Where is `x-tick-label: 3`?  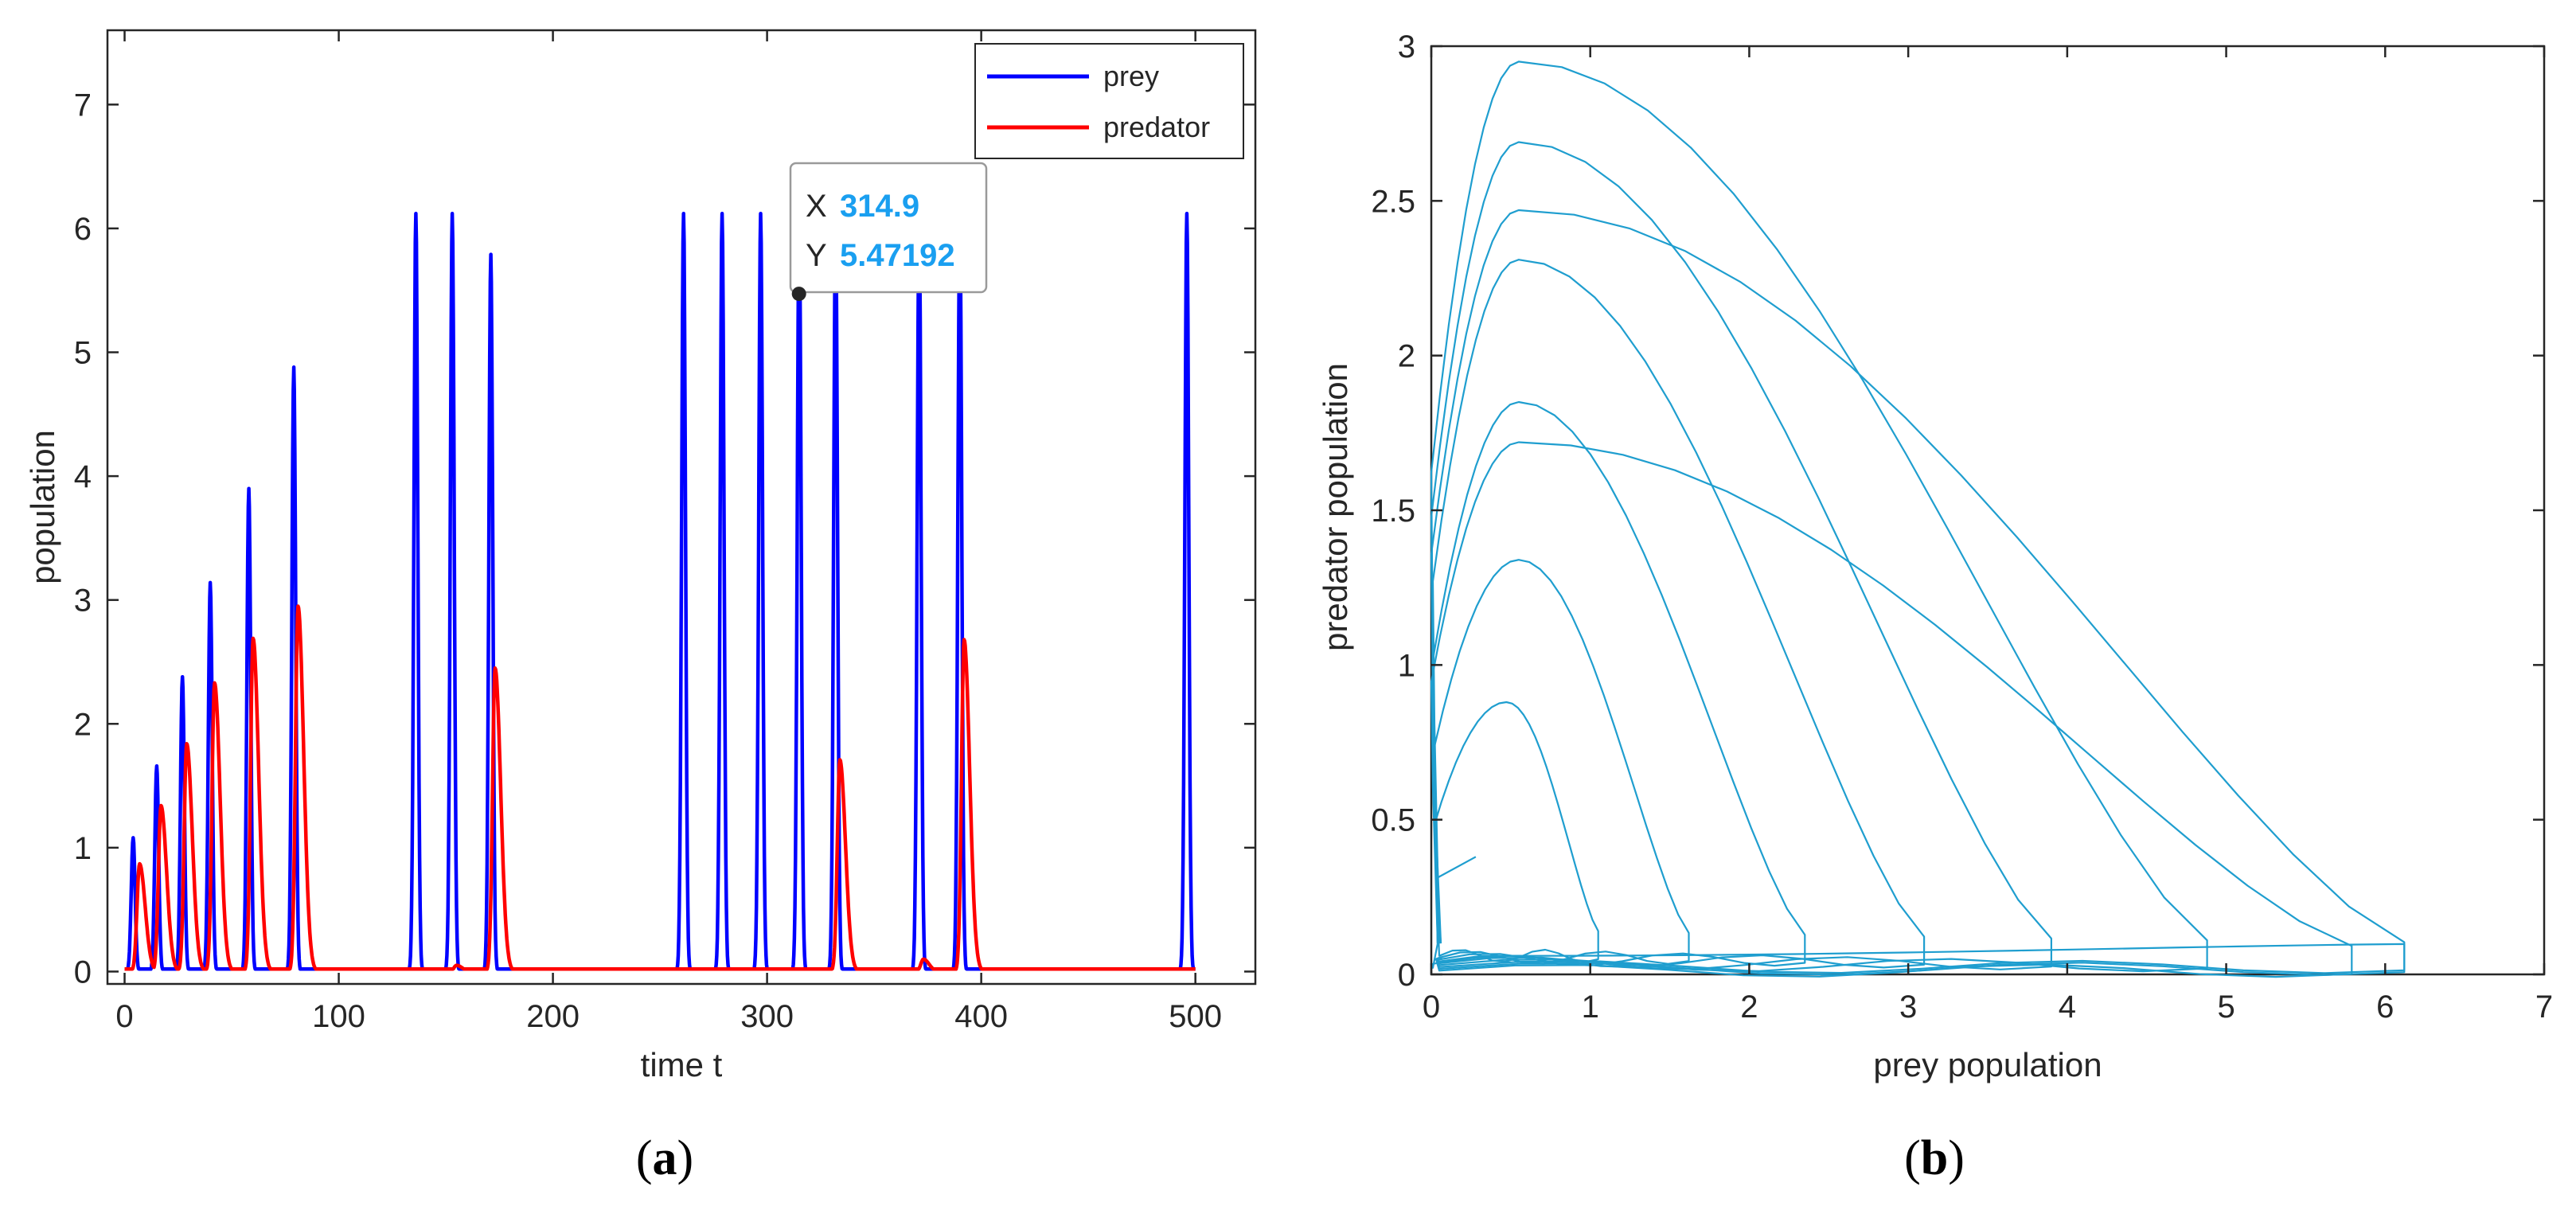
x-tick-label: 3 is located at coordinates (1908, 1007).